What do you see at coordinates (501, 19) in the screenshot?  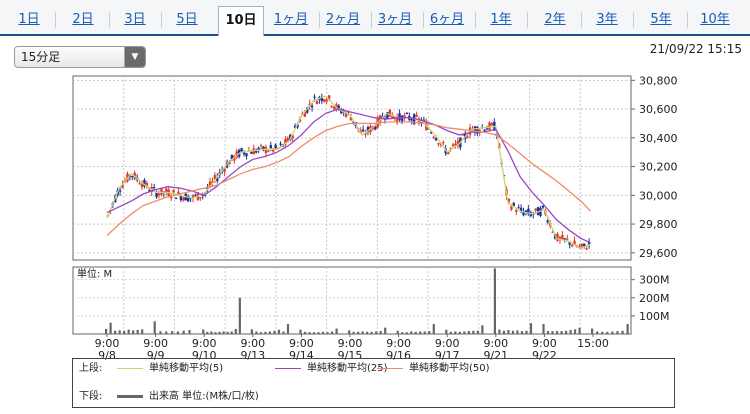 I see `tab-9: 1年` at bounding box center [501, 19].